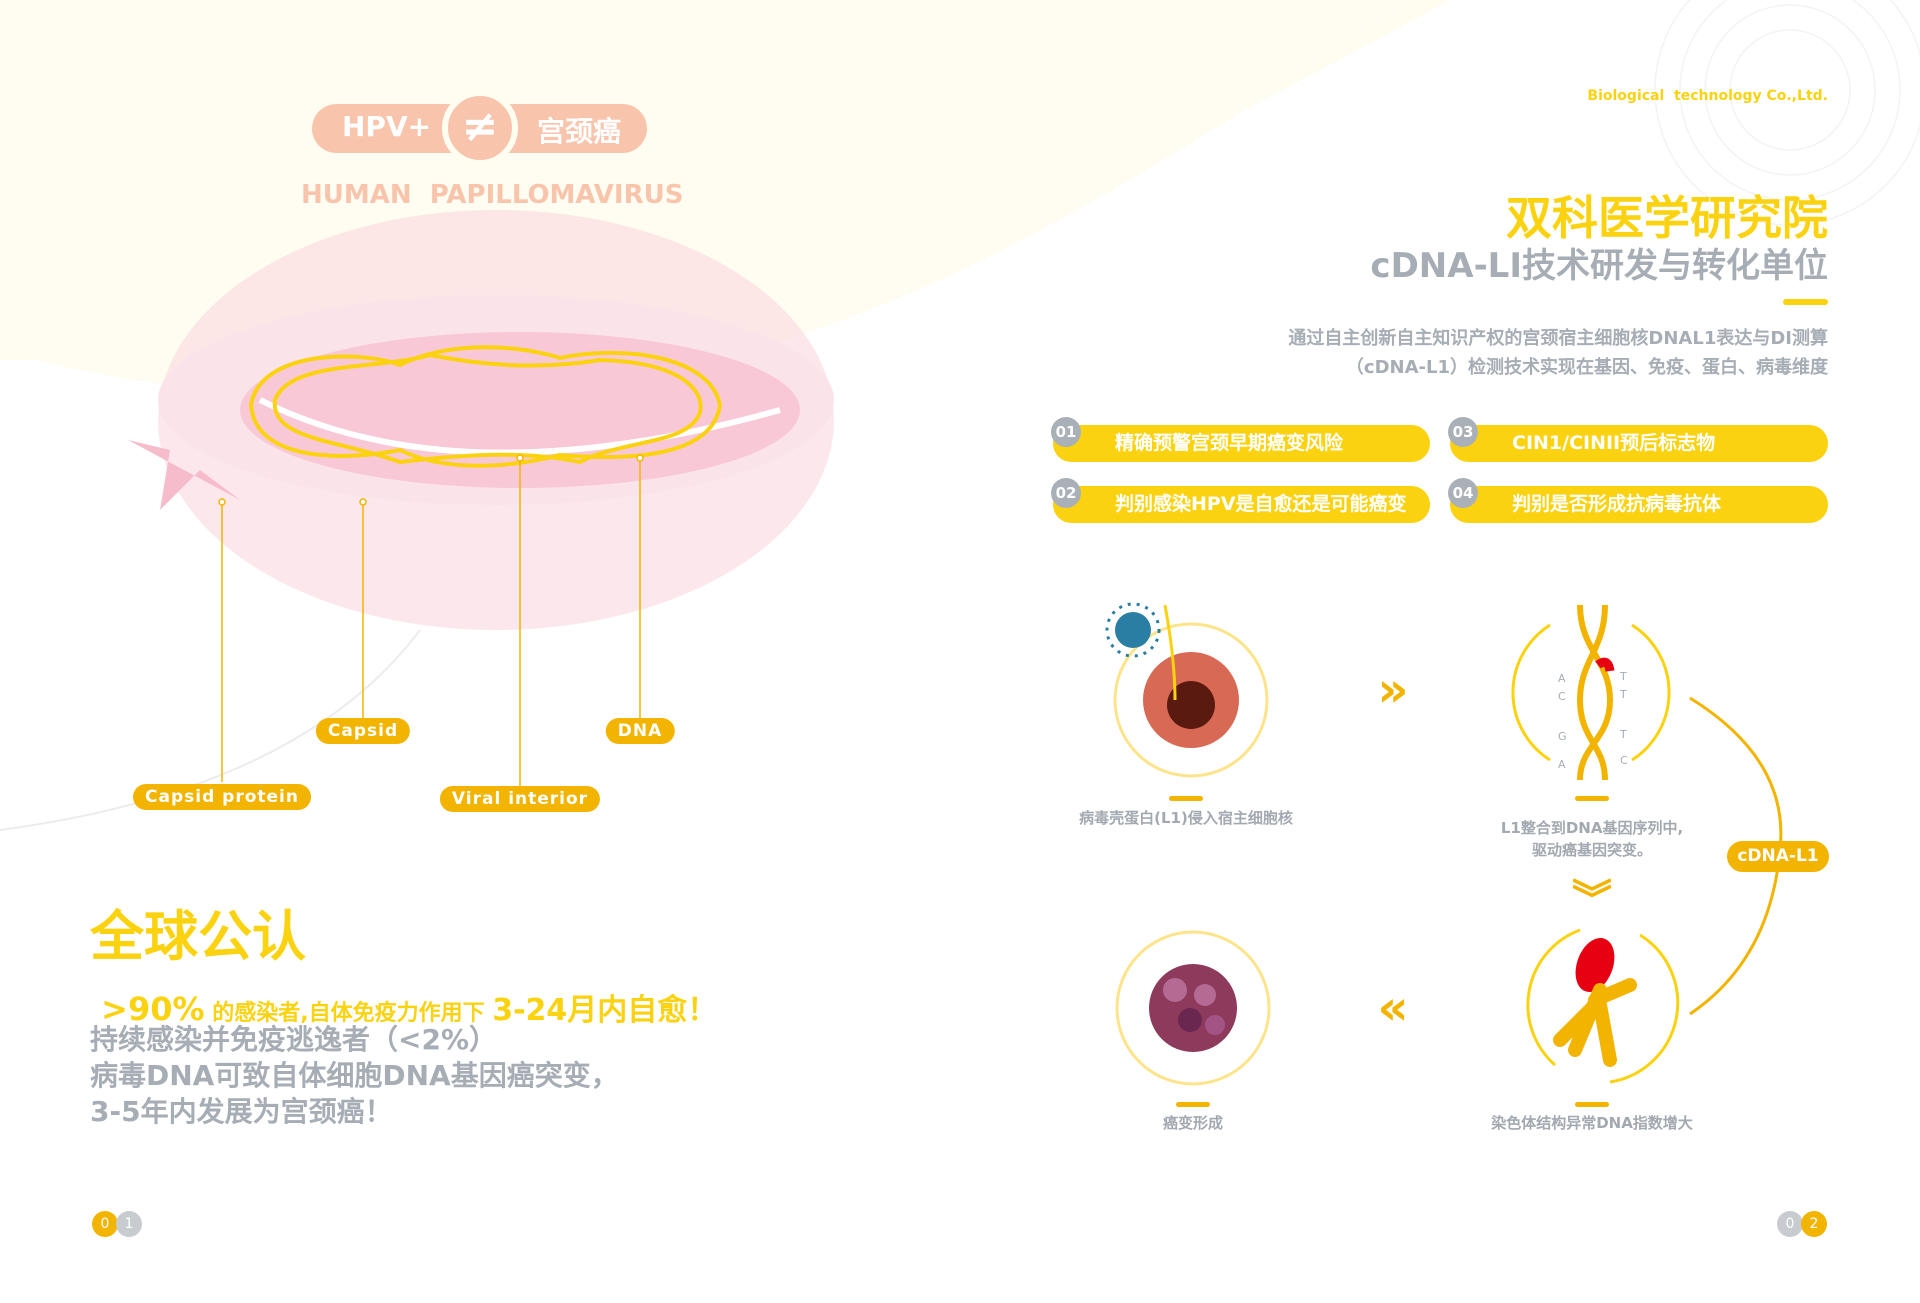 The height and width of the screenshot is (1303, 1920). Describe the element at coordinates (1193, 1123) in the screenshot. I see `step-caption-4: 癌变形成` at that location.